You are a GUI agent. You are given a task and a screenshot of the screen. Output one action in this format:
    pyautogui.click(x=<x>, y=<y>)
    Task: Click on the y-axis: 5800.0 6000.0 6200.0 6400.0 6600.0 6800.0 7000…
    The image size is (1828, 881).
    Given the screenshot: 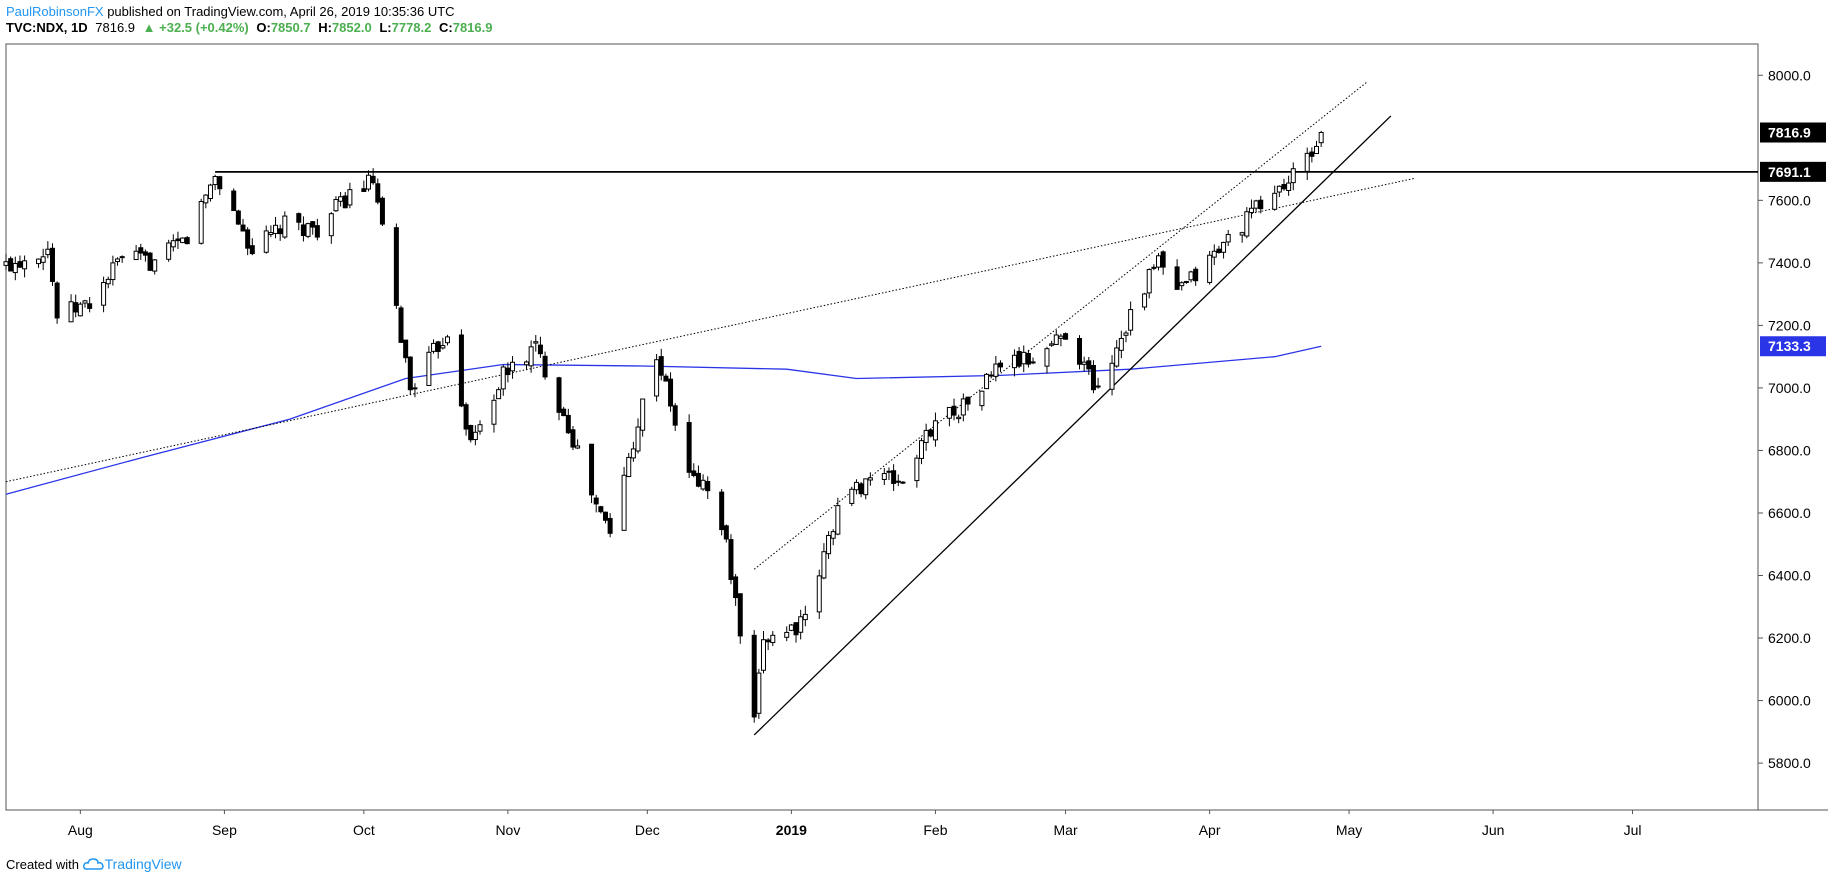 What is the action you would take?
    pyautogui.click(x=1784, y=419)
    